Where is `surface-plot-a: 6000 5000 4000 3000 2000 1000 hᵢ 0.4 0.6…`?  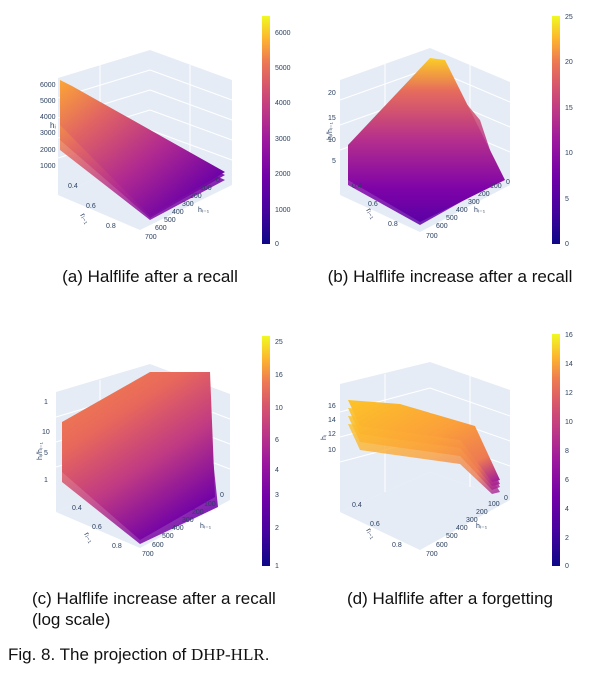 surface-plot-a: 6000 5000 4000 3000 2000 1000 hᵢ 0.4 0.6… is located at coordinates (165, 132).